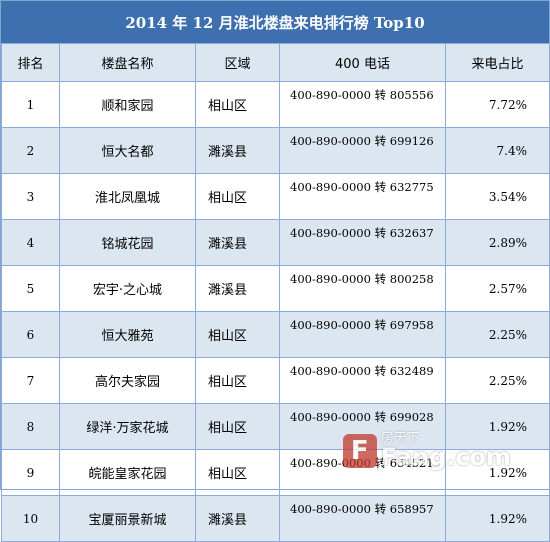  Describe the element at coordinates (30, 380) in the screenshot. I see `rank-cell: 7` at that location.